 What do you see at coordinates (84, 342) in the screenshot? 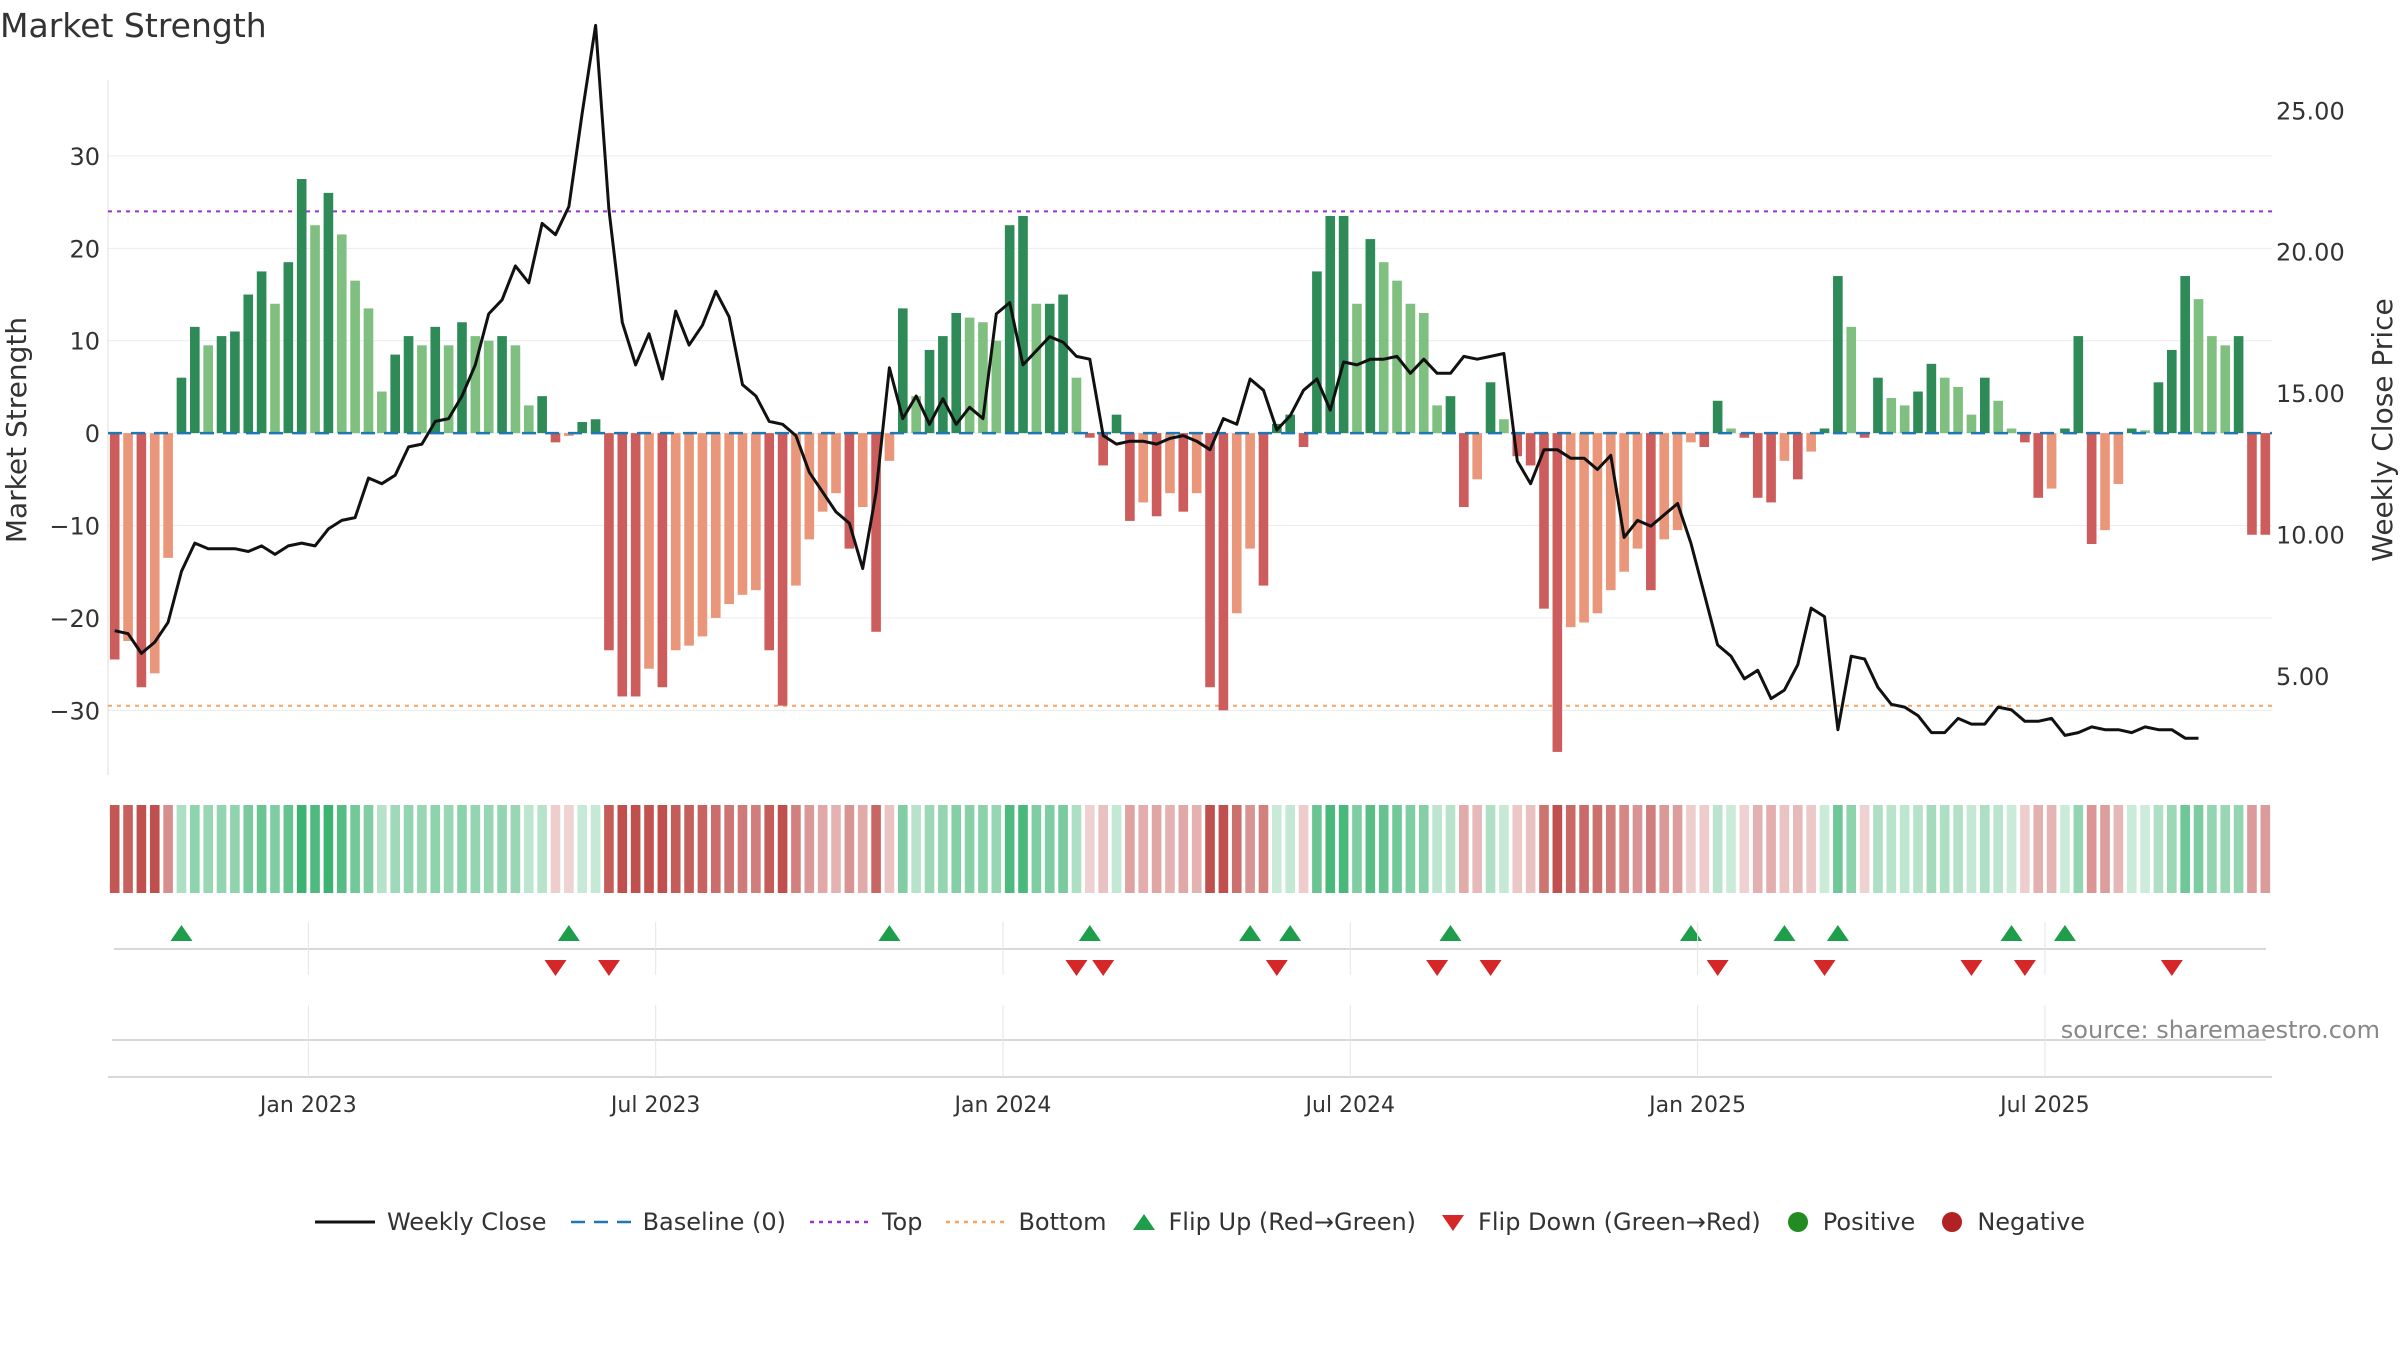
I see `y-tick-label: 10` at bounding box center [84, 342].